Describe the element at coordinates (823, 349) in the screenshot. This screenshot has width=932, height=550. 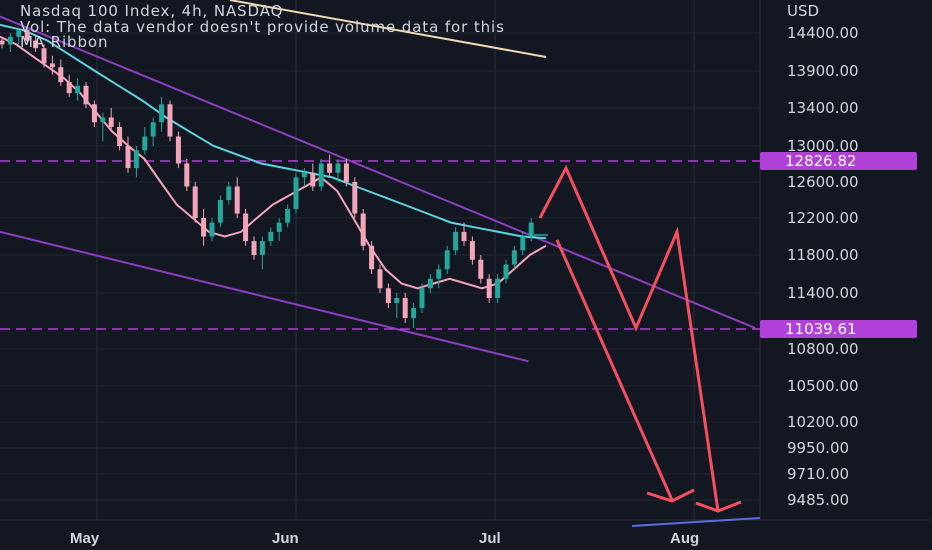
I see `y-tick-label: 10800.00` at that location.